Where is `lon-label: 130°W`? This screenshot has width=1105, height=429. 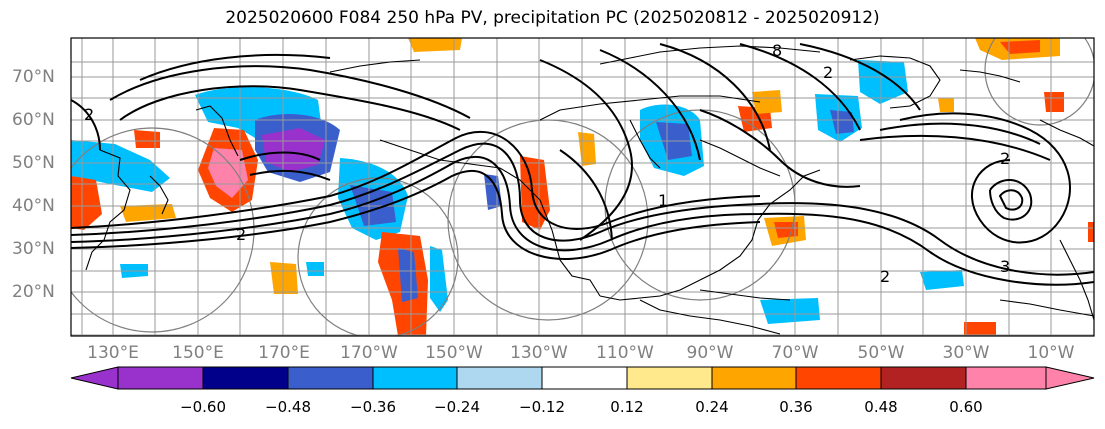
lon-label: 130°W is located at coordinates (539, 353).